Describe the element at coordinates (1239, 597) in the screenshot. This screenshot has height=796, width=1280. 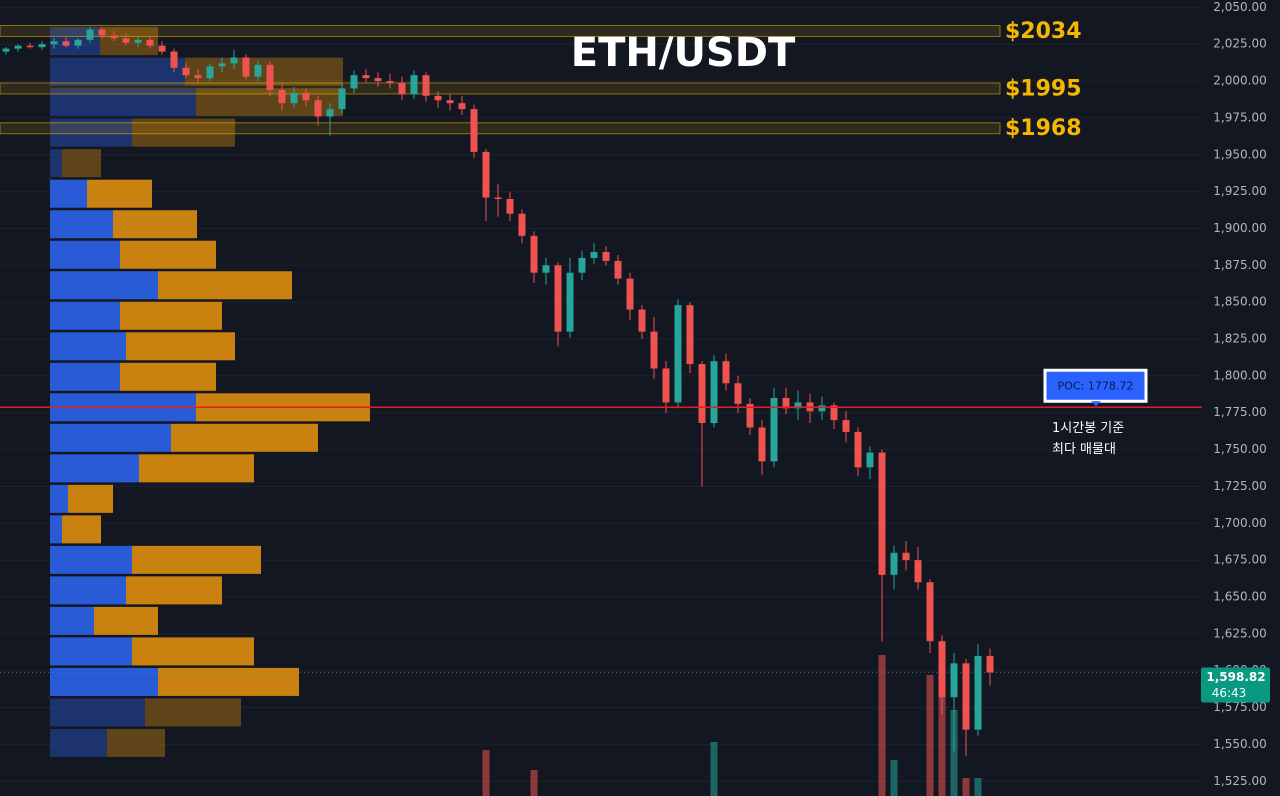
I see `y-tick-label: 1,650.00` at that location.